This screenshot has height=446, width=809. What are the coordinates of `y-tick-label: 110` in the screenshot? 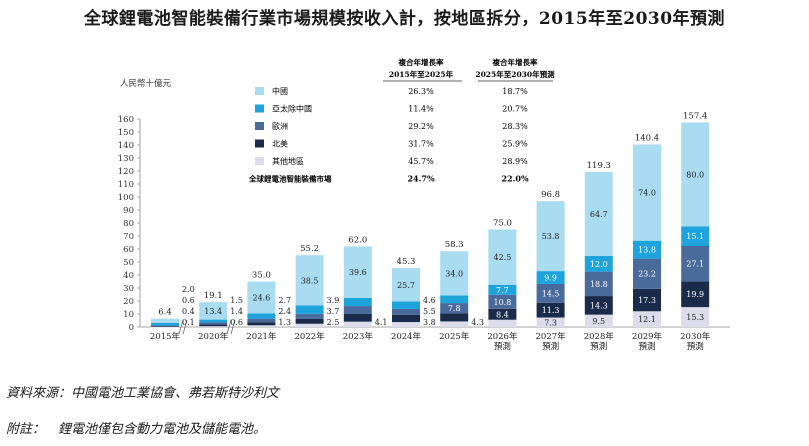 It's located at (126, 185).